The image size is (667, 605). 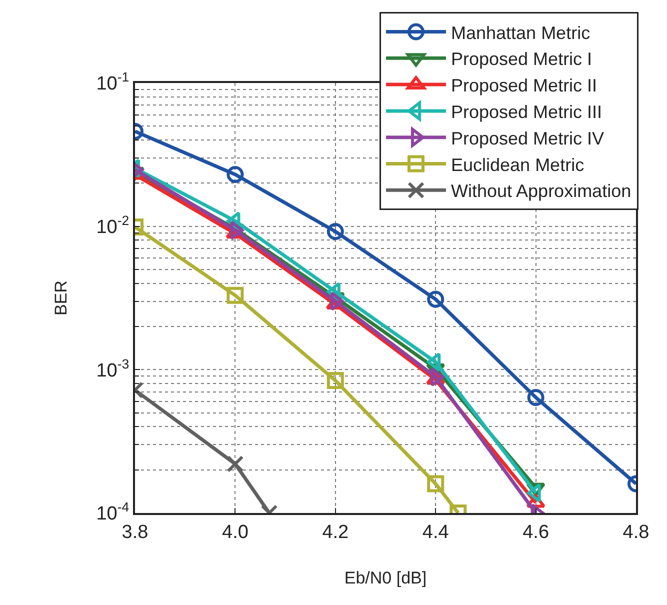 What do you see at coordinates (541, 191) in the screenshot?
I see `legend-label: Without Approximation` at bounding box center [541, 191].